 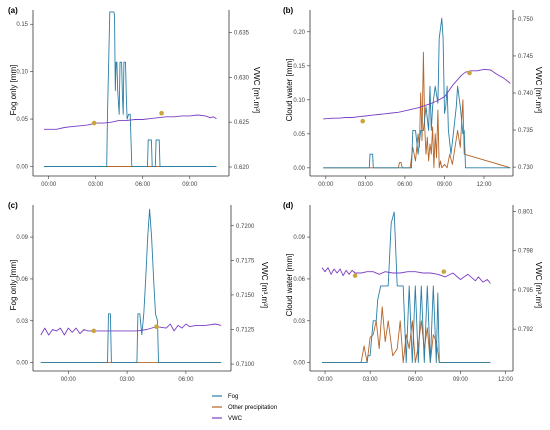 What do you see at coordinates (242, 123) in the screenshot?
I see `y2-tick-label: 0.625` at bounding box center [242, 123].